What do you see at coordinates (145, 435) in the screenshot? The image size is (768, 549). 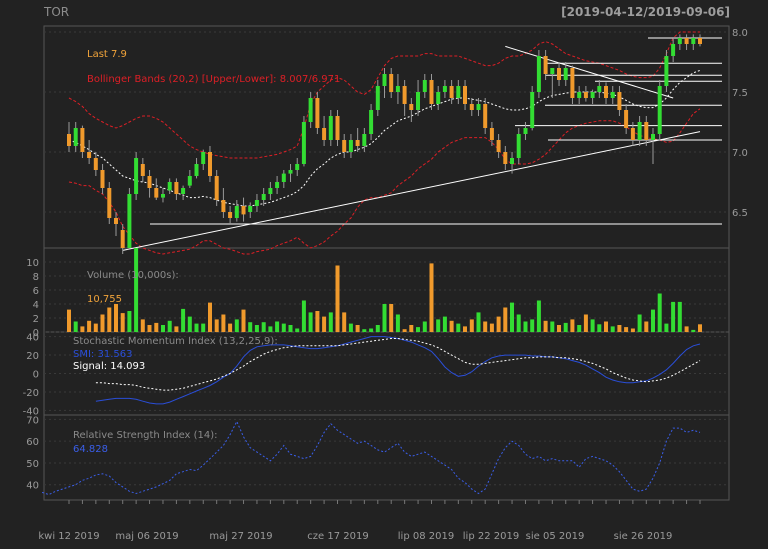 I see `rsi-title: Relative Strength Index (14):` at bounding box center [145, 435].